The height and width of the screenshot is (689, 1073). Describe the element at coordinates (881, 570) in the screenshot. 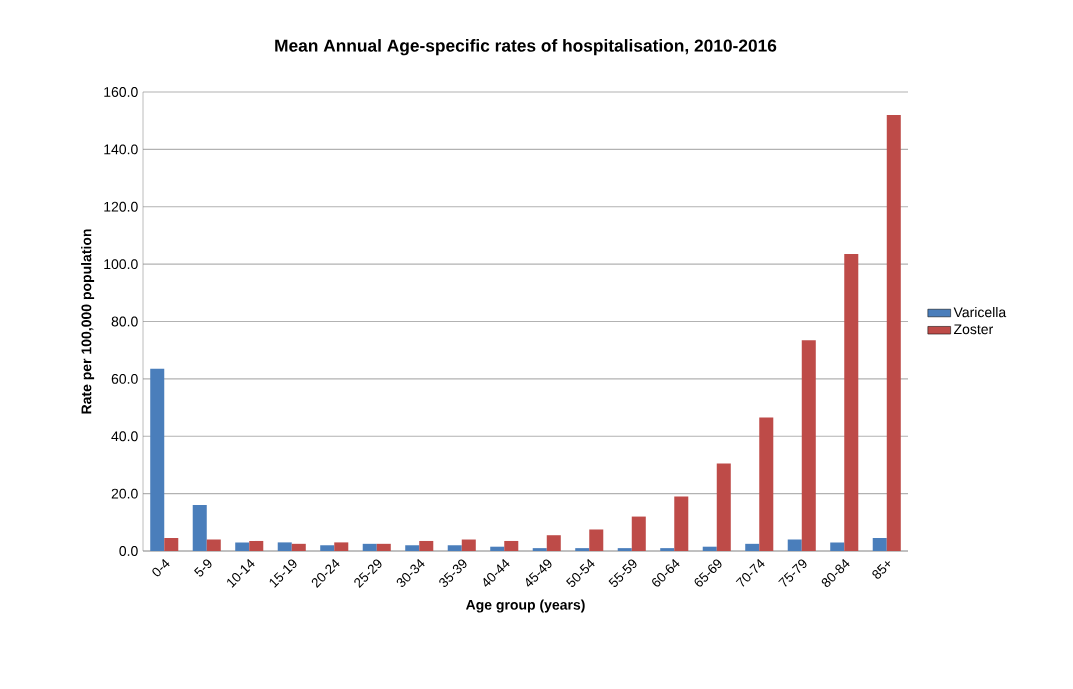

I see `x-tick-label: 85+` at that location.